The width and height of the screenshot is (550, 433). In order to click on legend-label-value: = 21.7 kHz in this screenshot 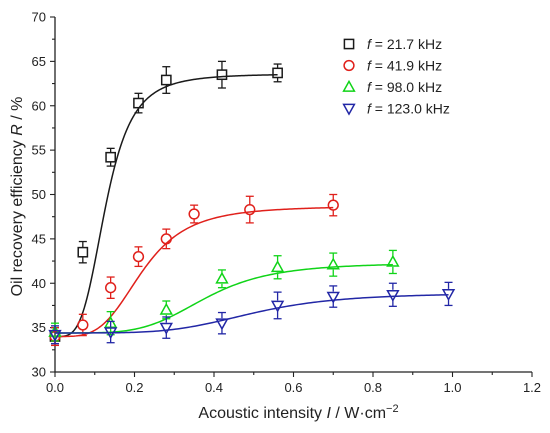, I will do `click(406, 44)`.